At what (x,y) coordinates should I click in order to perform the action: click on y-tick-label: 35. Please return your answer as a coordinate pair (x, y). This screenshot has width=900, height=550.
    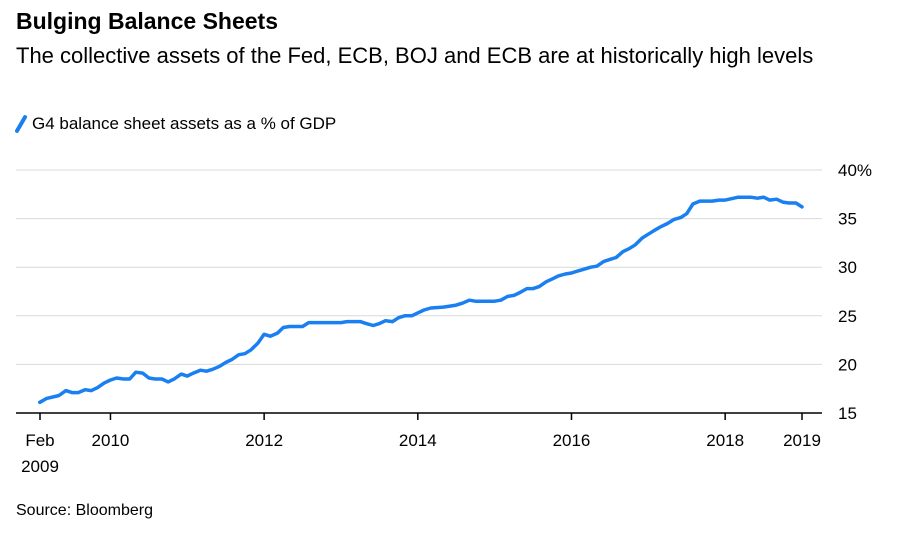
    Looking at the image, I should click on (847, 219).